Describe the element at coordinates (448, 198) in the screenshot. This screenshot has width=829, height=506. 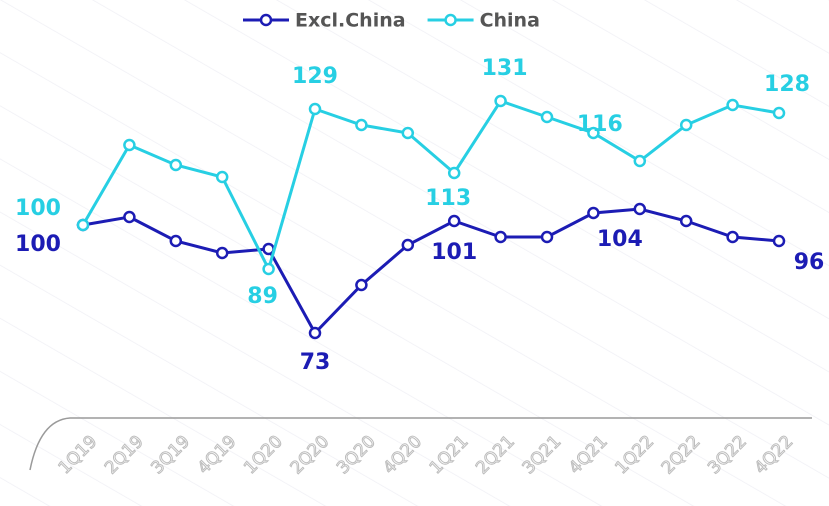
I see `data-label: 113` at that location.